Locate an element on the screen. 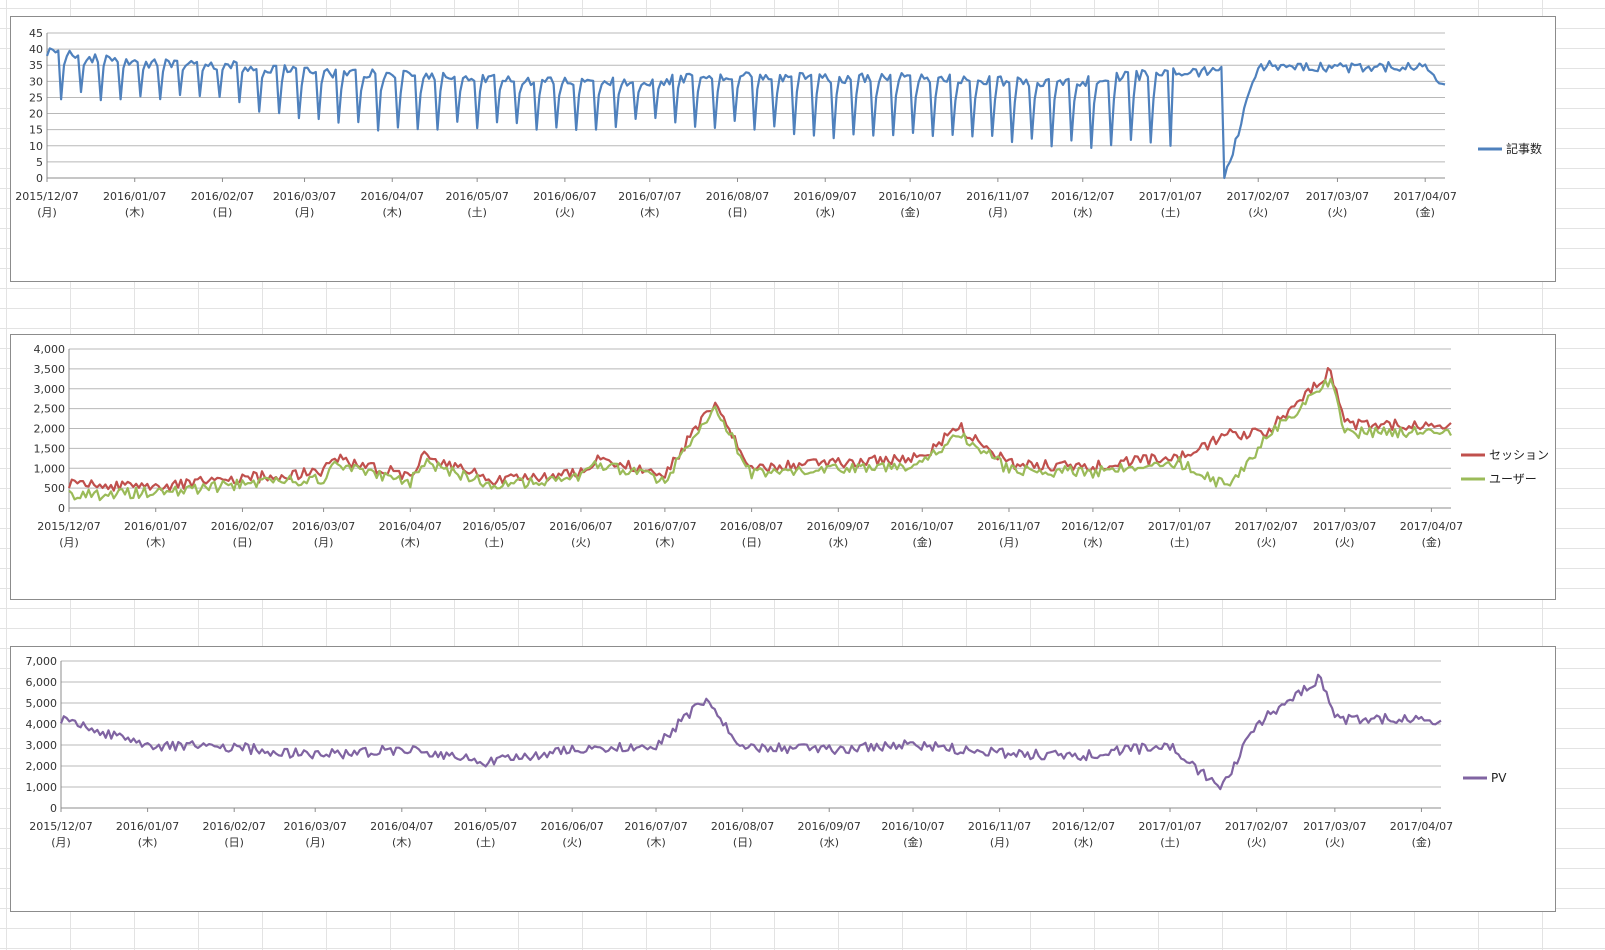  y-tick-label: 30 is located at coordinates (36, 81).